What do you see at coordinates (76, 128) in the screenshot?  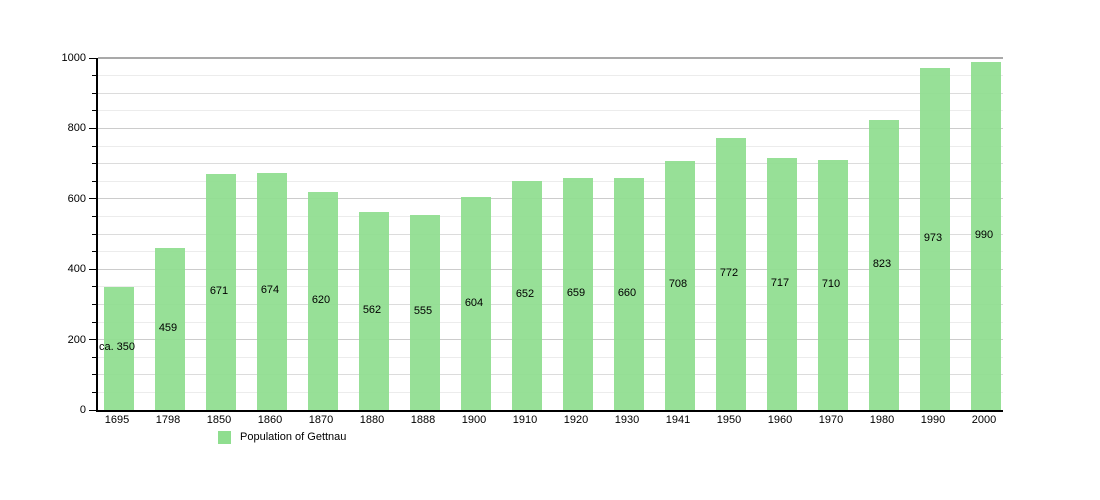 I see `y-axis-label: 800` at bounding box center [76, 128].